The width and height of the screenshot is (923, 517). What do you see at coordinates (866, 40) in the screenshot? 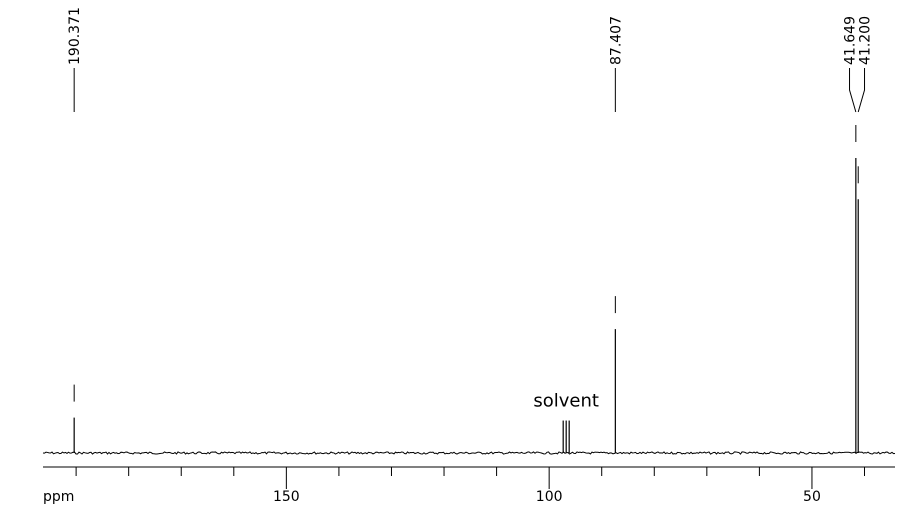
I see `peak-label: 41.200` at bounding box center [866, 40].